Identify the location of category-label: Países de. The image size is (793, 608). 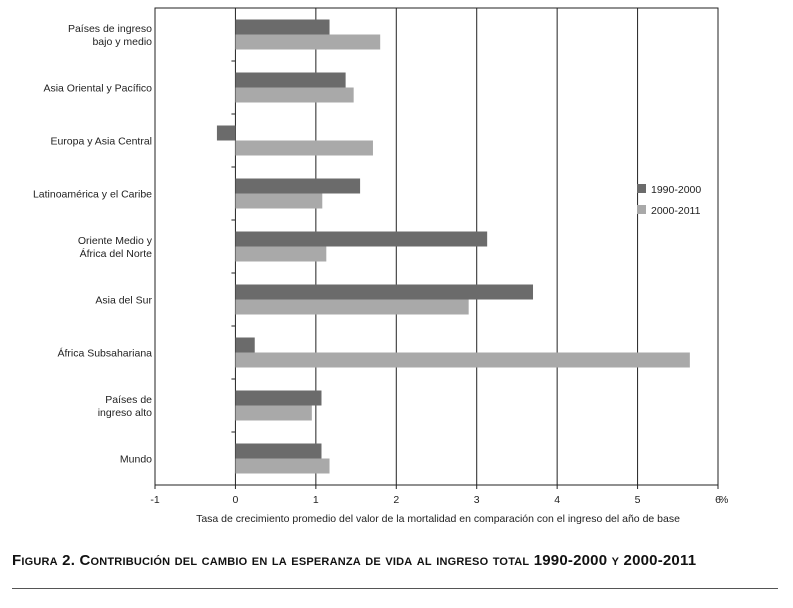
(128, 400).